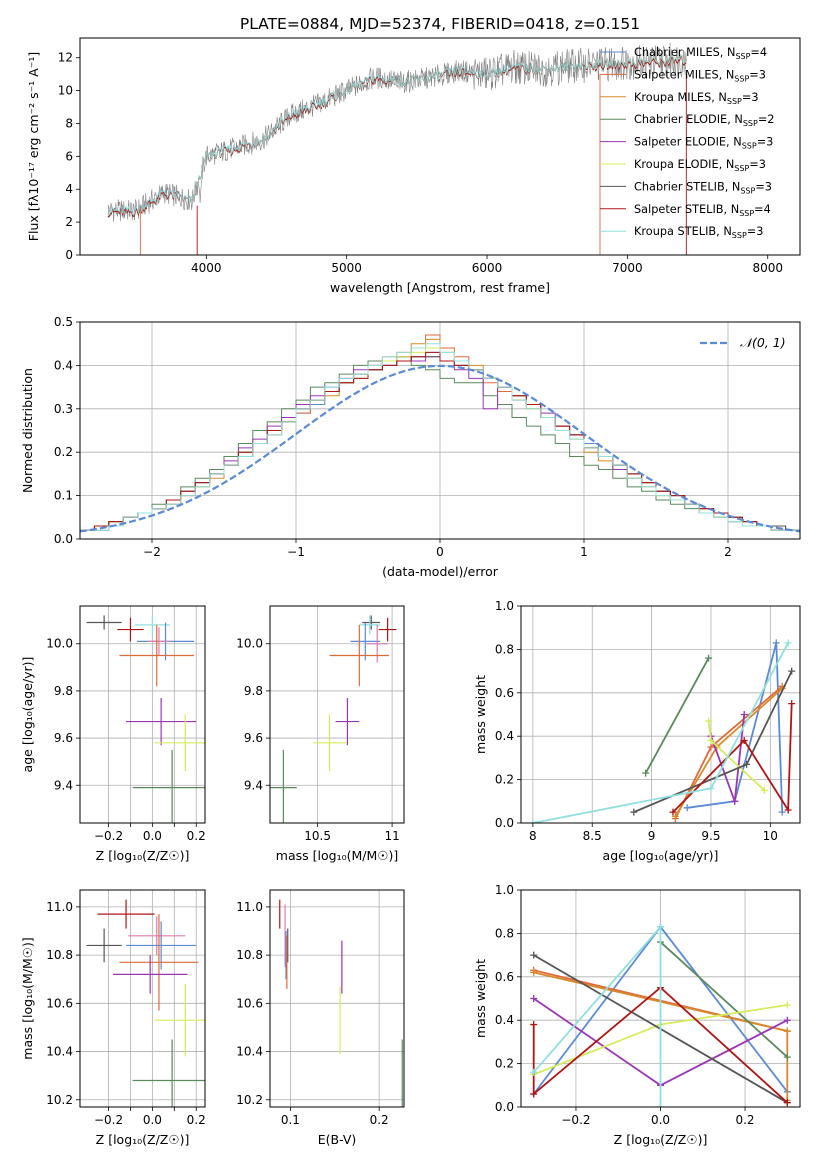 The height and width of the screenshot is (1170, 819). What do you see at coordinates (63, 496) in the screenshot?
I see `y-tick-label: 0.1` at bounding box center [63, 496].